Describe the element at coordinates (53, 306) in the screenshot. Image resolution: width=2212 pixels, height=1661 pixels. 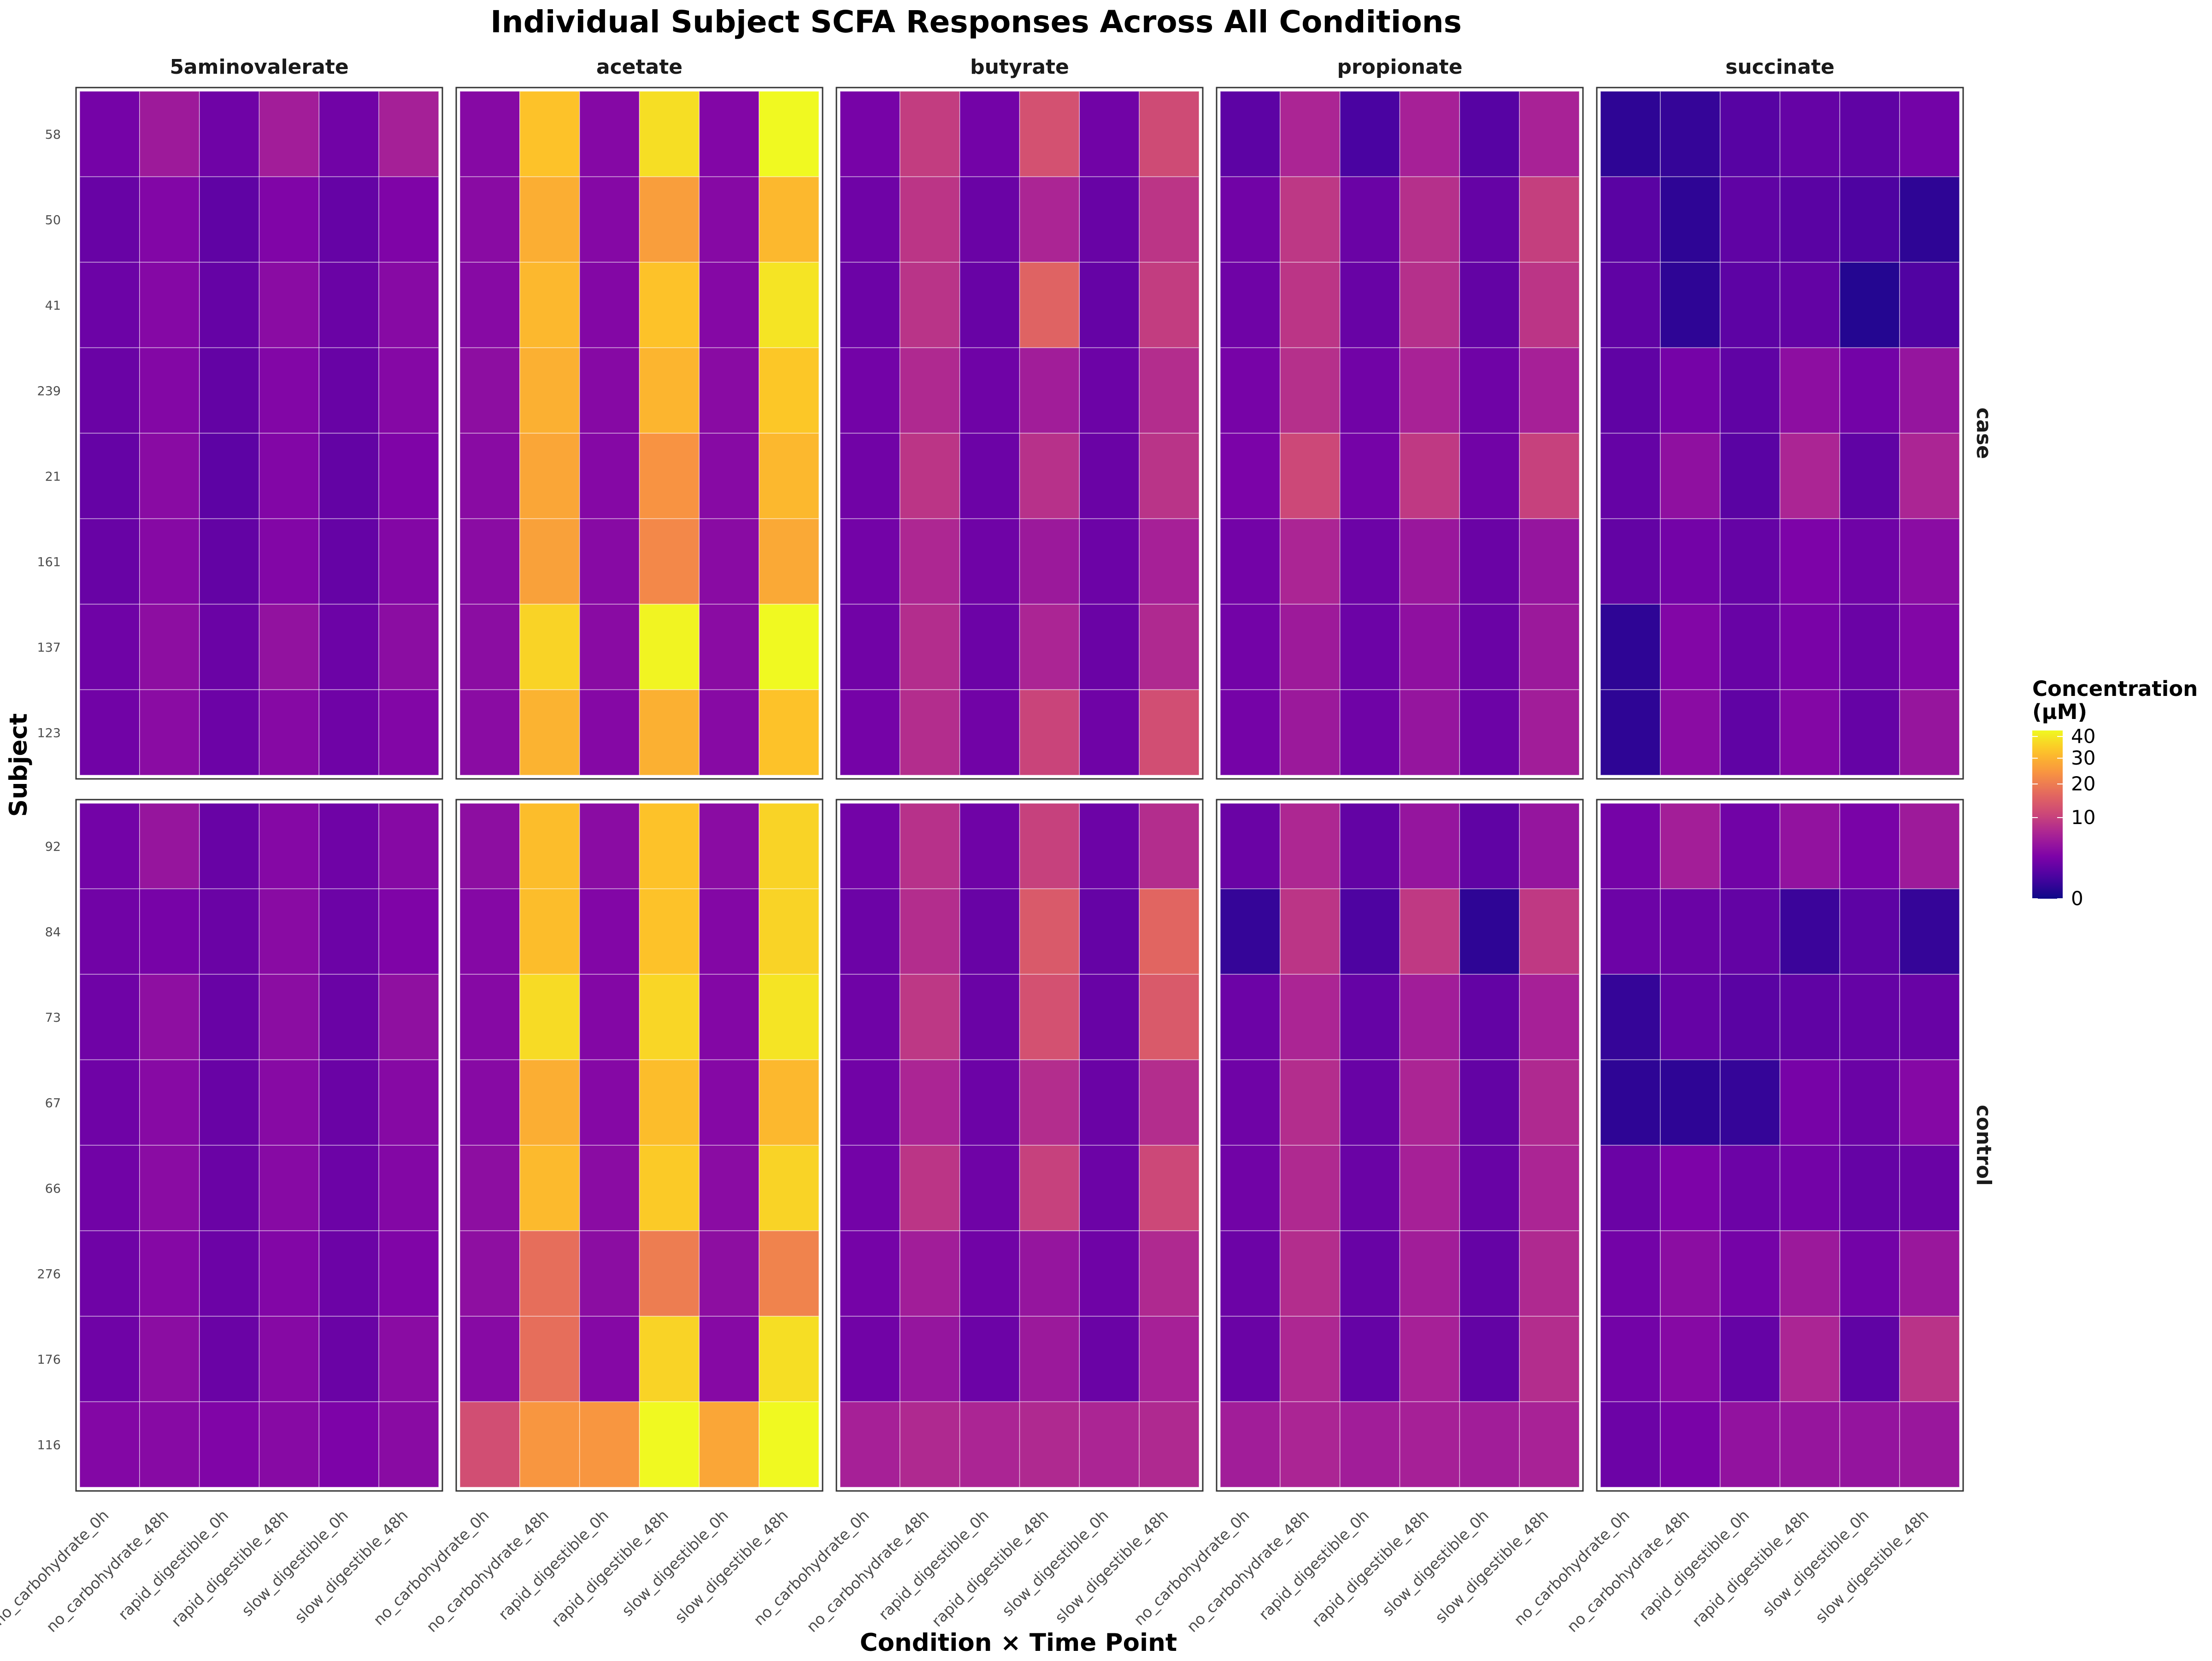
I see `subject-label-41: 41` at that location.